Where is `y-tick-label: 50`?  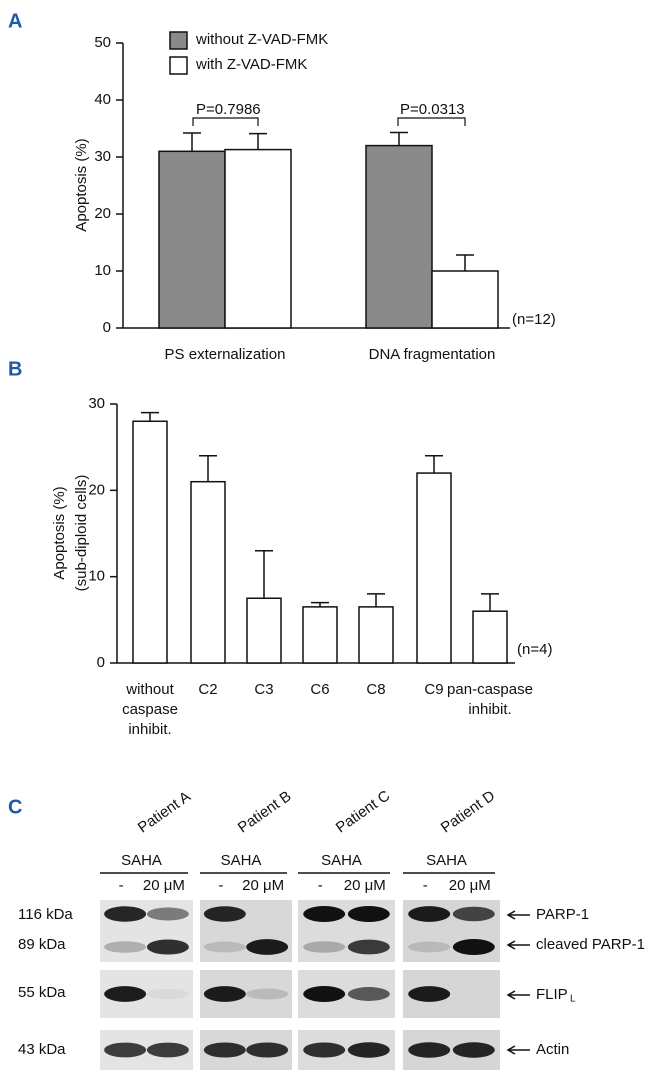
y-tick-label: 50 is located at coordinates (102, 42).